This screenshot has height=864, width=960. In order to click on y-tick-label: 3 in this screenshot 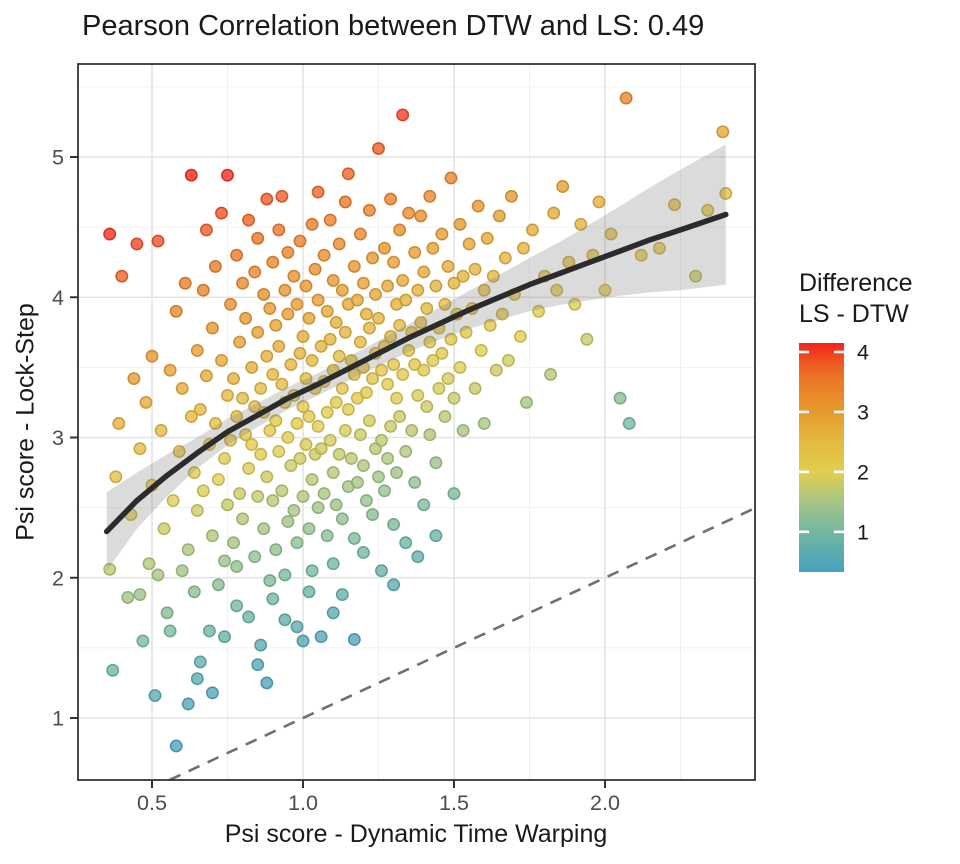, I will do `click(58, 438)`.